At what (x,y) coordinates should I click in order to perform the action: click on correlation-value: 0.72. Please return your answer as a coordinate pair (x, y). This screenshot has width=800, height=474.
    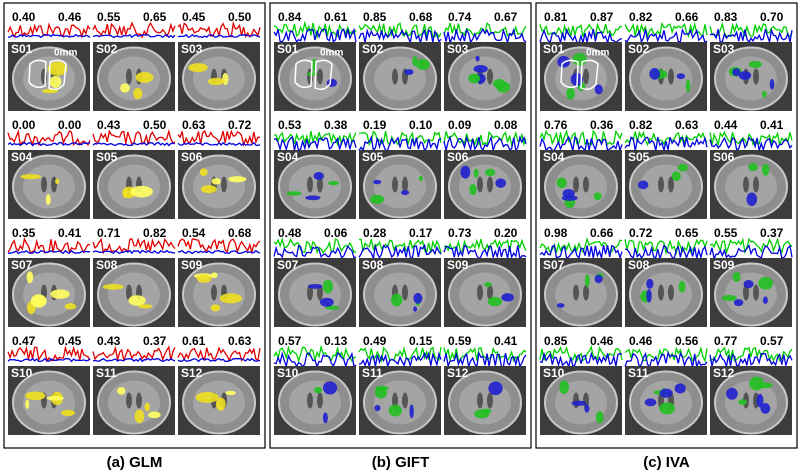
    Looking at the image, I should click on (641, 233).